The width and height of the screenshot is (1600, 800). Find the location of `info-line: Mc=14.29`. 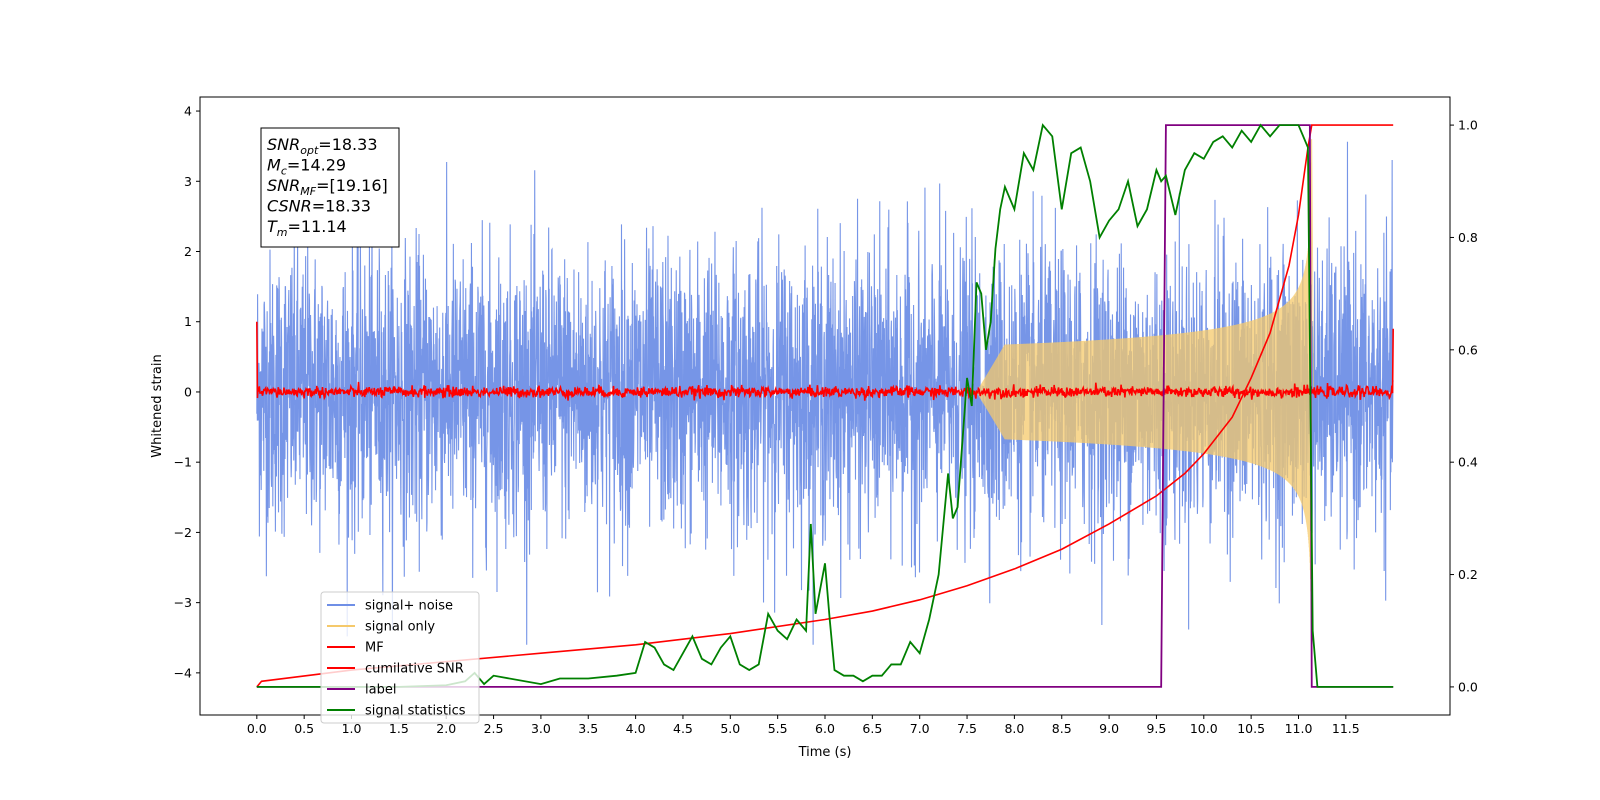

info-line: Mc=14.29 is located at coordinates (306, 167).